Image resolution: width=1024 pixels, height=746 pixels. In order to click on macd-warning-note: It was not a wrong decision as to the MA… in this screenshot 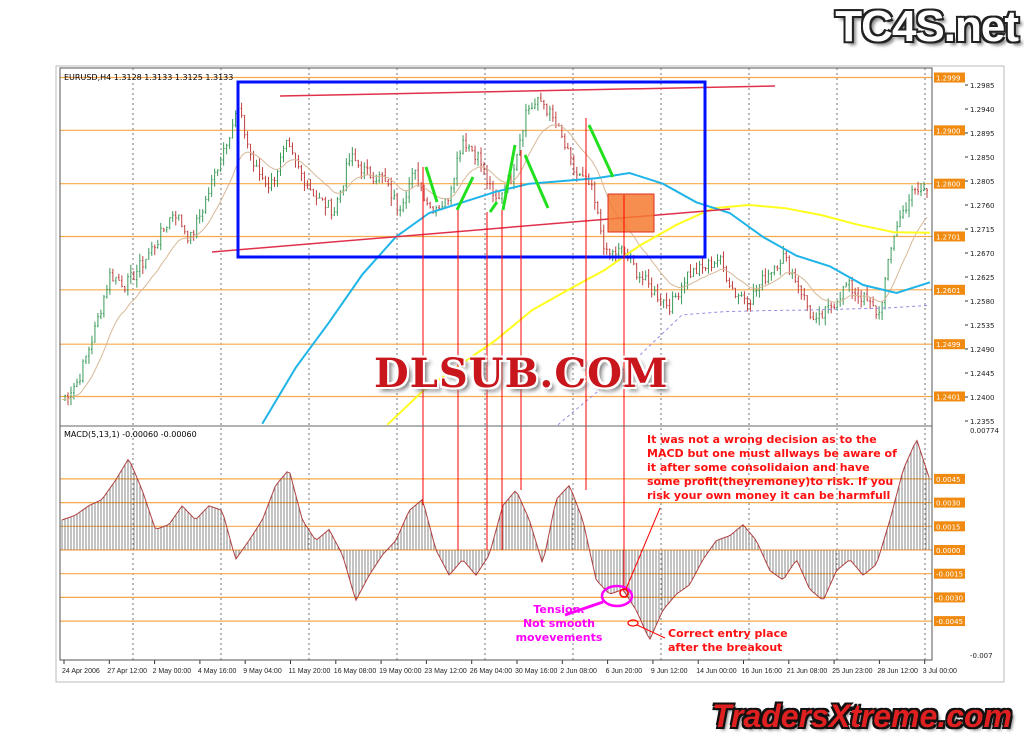, I will do `click(772, 468)`.